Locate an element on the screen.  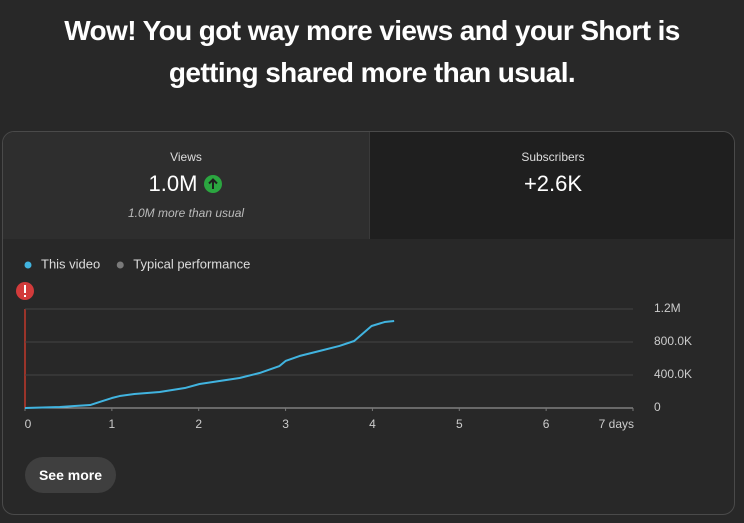
tab-value-row: 1.0M is located at coordinates (186, 184).